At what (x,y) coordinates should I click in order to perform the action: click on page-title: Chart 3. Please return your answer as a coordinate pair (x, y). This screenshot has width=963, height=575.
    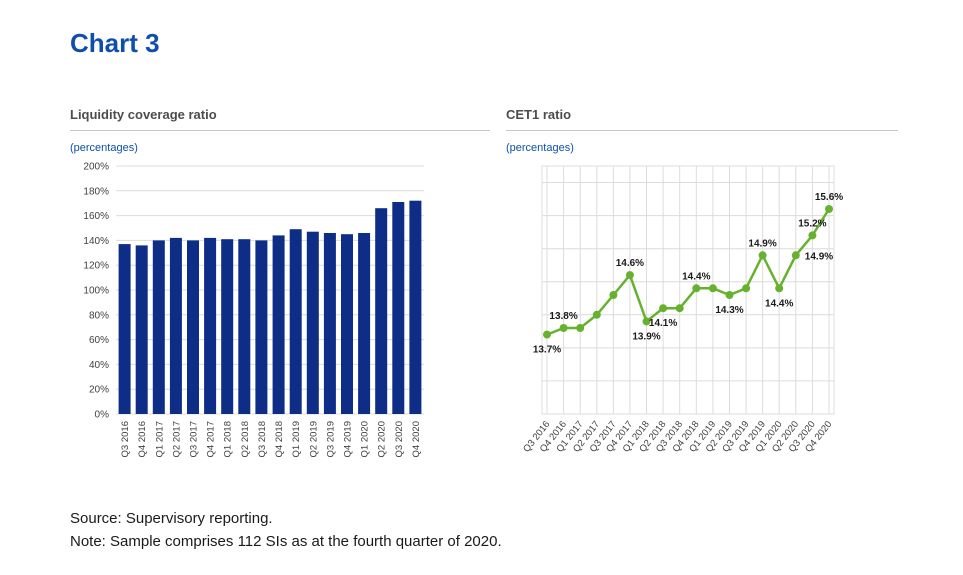
    Looking at the image, I should click on (115, 43).